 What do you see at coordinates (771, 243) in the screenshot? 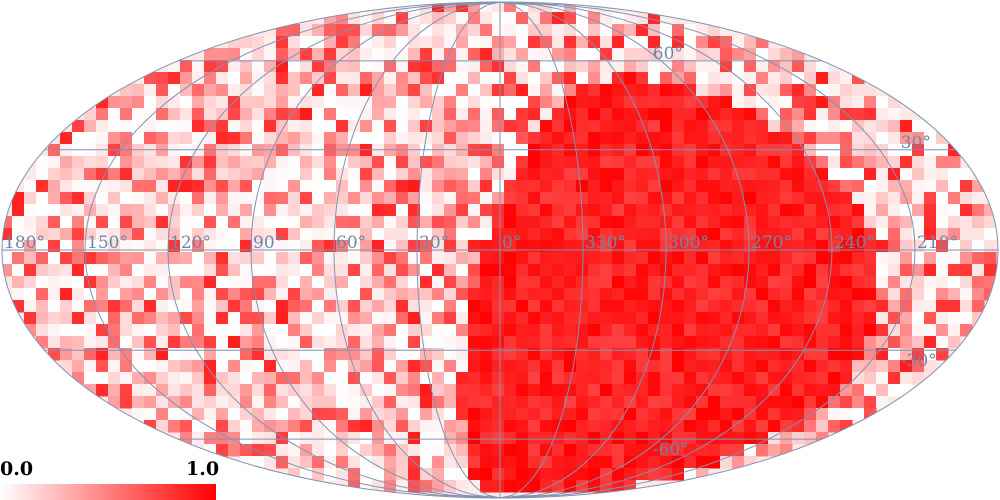
I see `longitude-label: 270°` at bounding box center [771, 243].